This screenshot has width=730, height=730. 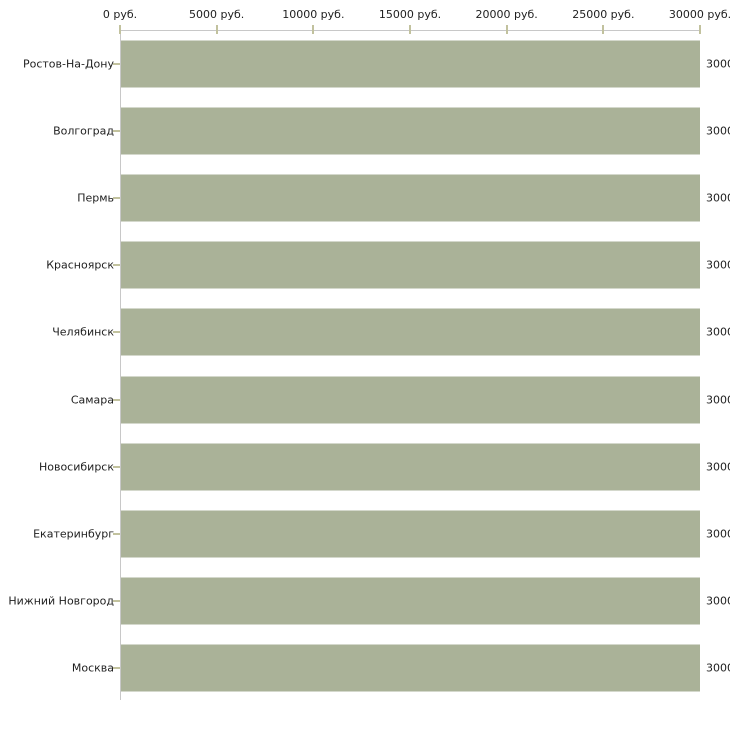 I want to click on x-axis-tick-label: 25000 руб., so click(x=603, y=14).